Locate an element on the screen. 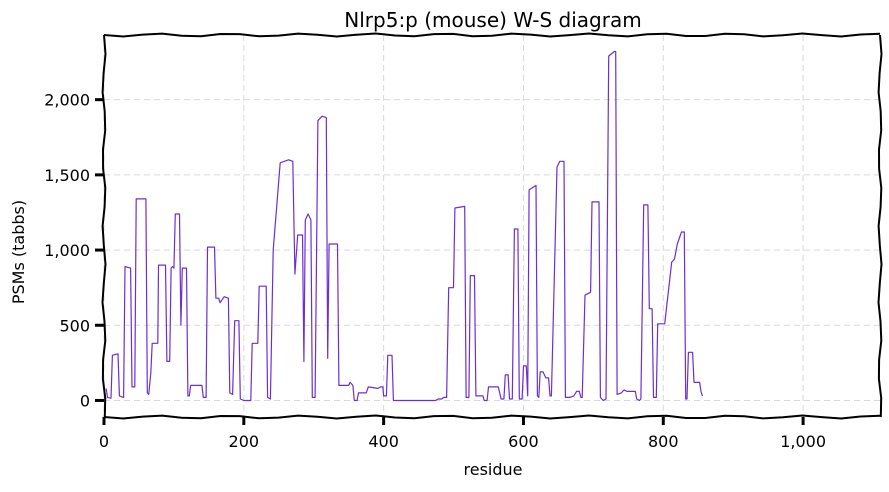  frame-bottom is located at coordinates (492, 417).